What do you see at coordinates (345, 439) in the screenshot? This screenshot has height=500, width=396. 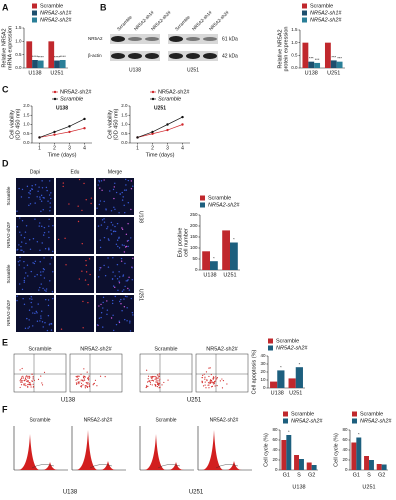 I see `y-tick-label: 60` at bounding box center [345, 439].